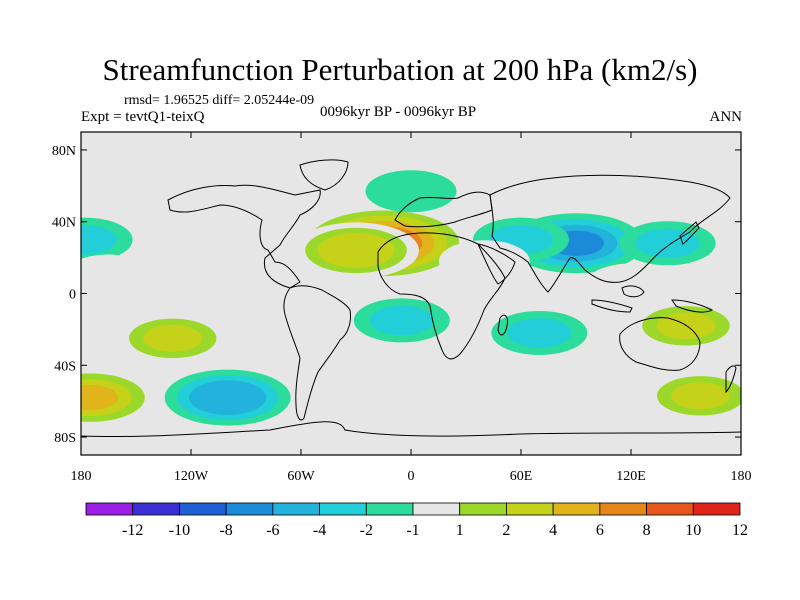  Describe the element at coordinates (398, 112) in the screenshot. I see `period-label: 0096kyr BP - 0096kyr BP` at that location.